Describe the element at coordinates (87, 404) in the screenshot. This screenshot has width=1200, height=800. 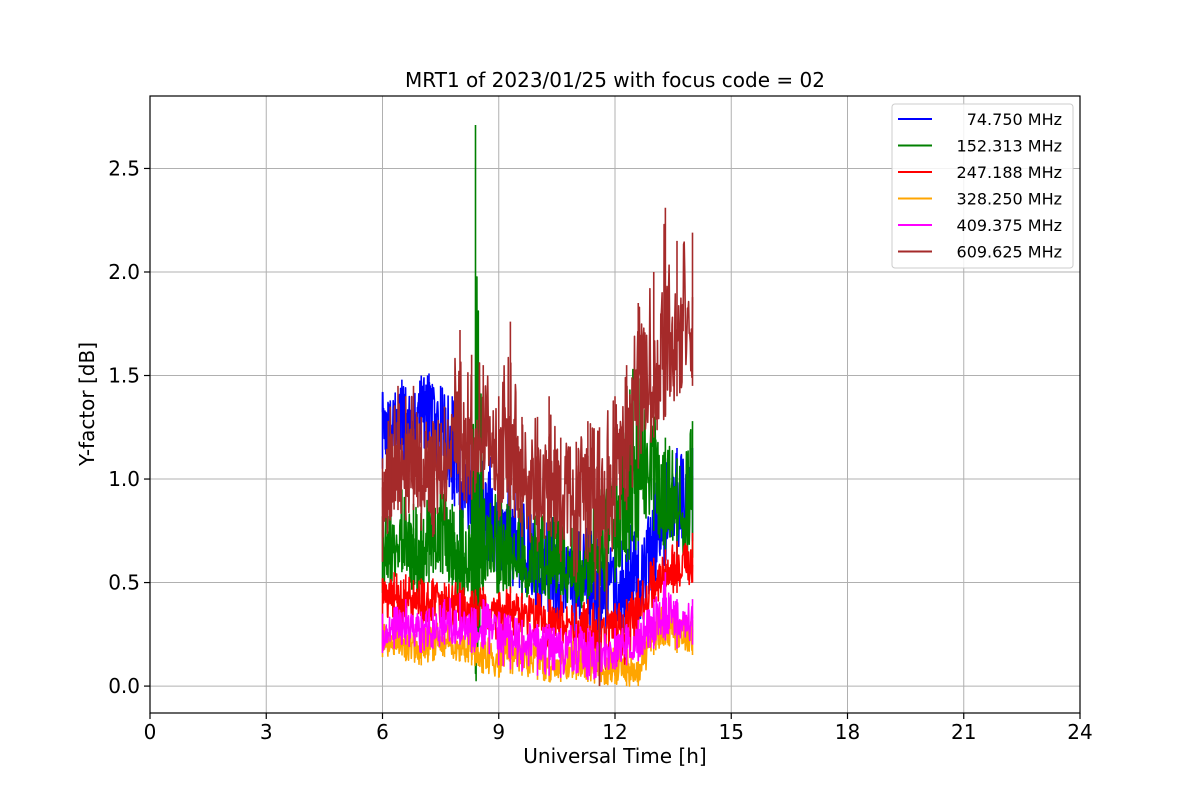
I see `y-axis-label: Y-factor [dB]` at that location.